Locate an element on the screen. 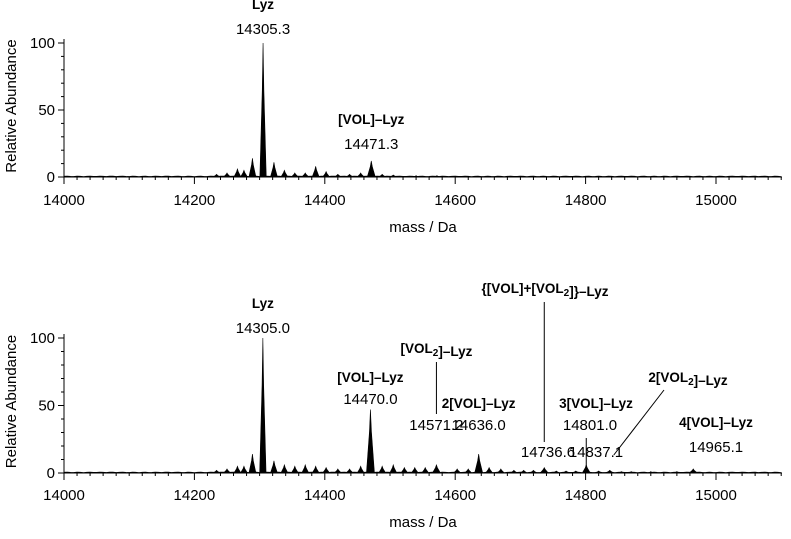 Image resolution: width=791 pixels, height=539 pixels. peak-mass-label: 14571.2 is located at coordinates (436, 425).